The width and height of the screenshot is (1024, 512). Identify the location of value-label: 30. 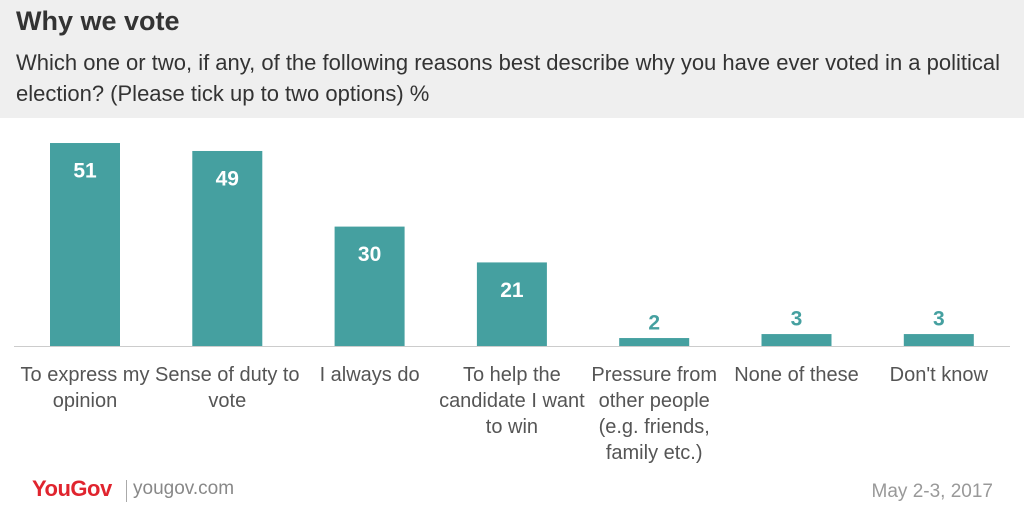
(369, 254).